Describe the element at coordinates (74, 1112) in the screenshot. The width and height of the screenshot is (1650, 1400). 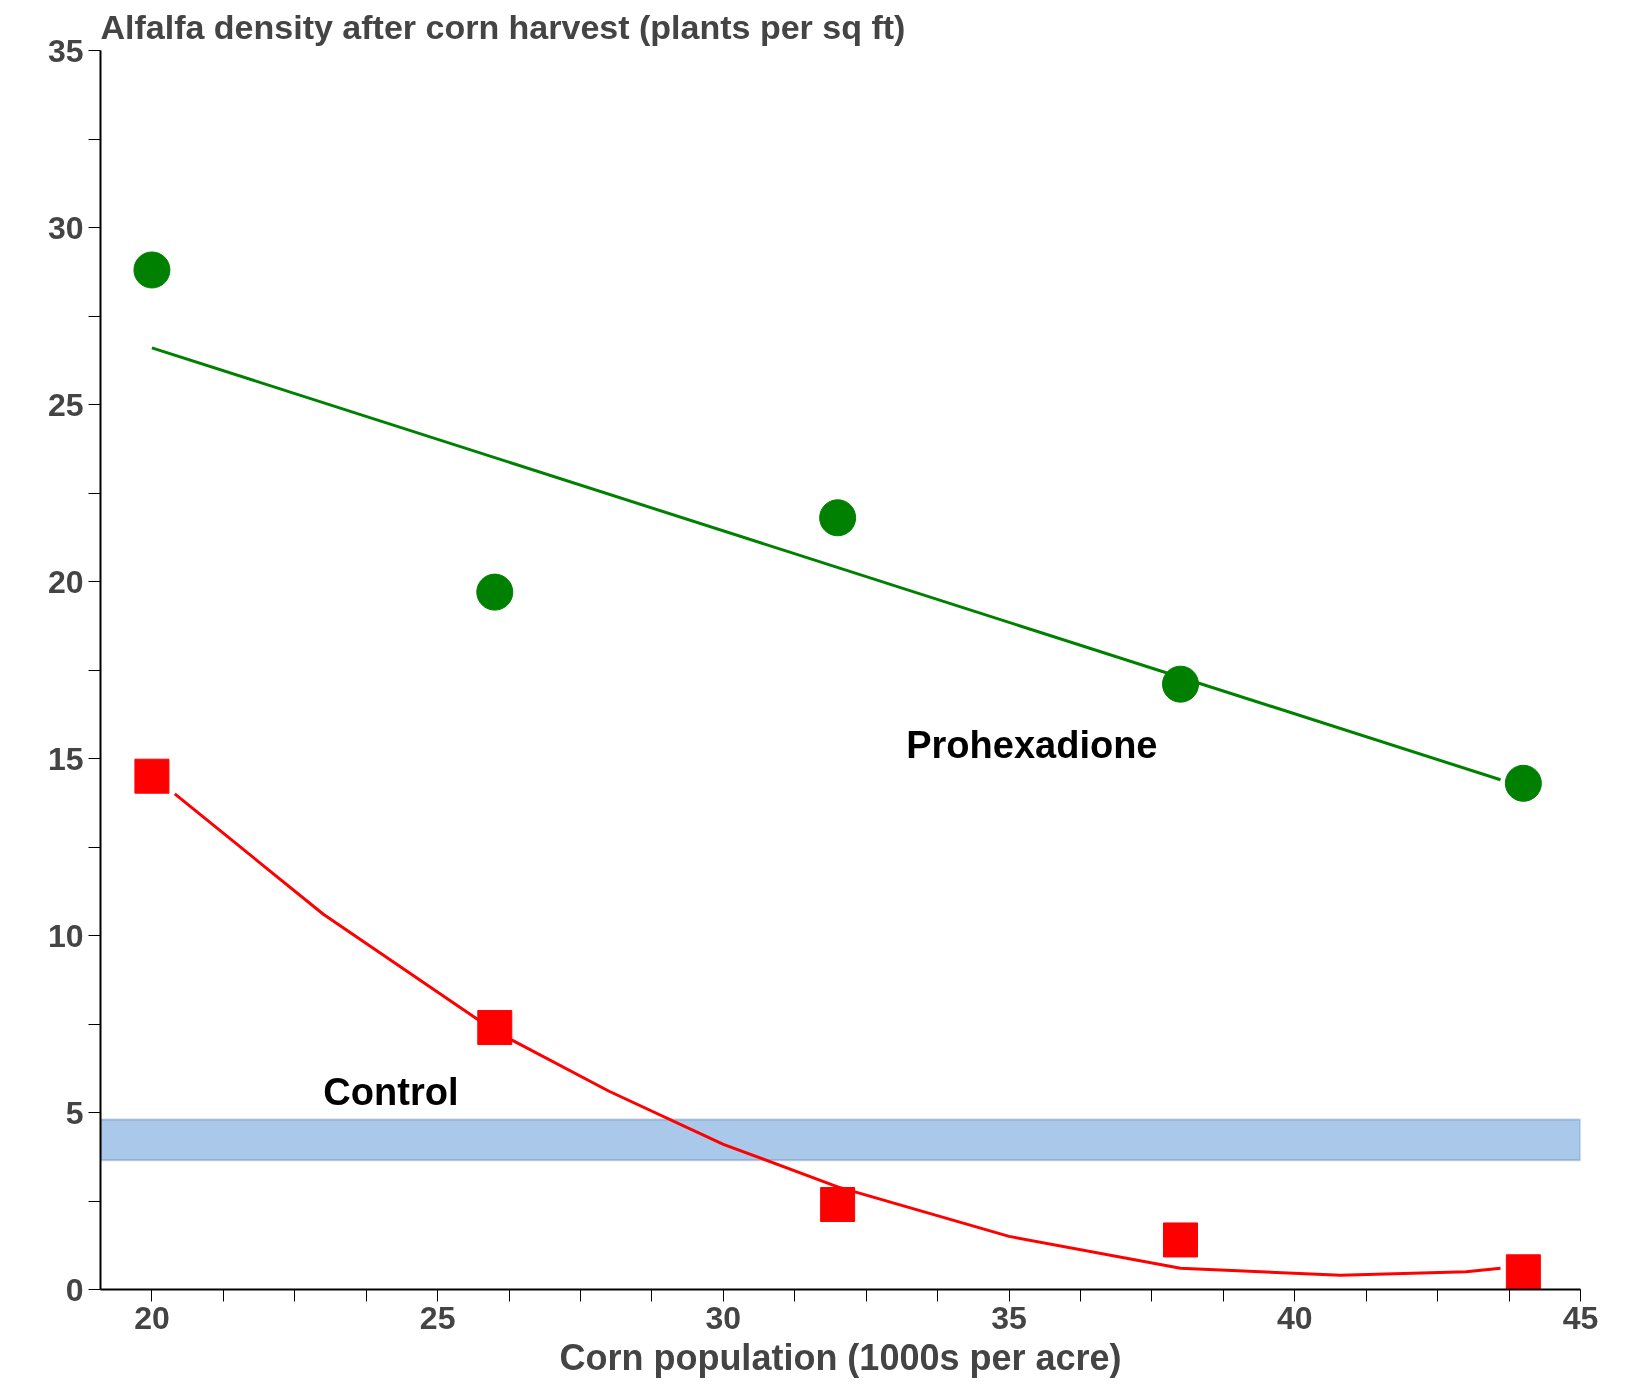
I see `y-tick-label: 5` at that location.